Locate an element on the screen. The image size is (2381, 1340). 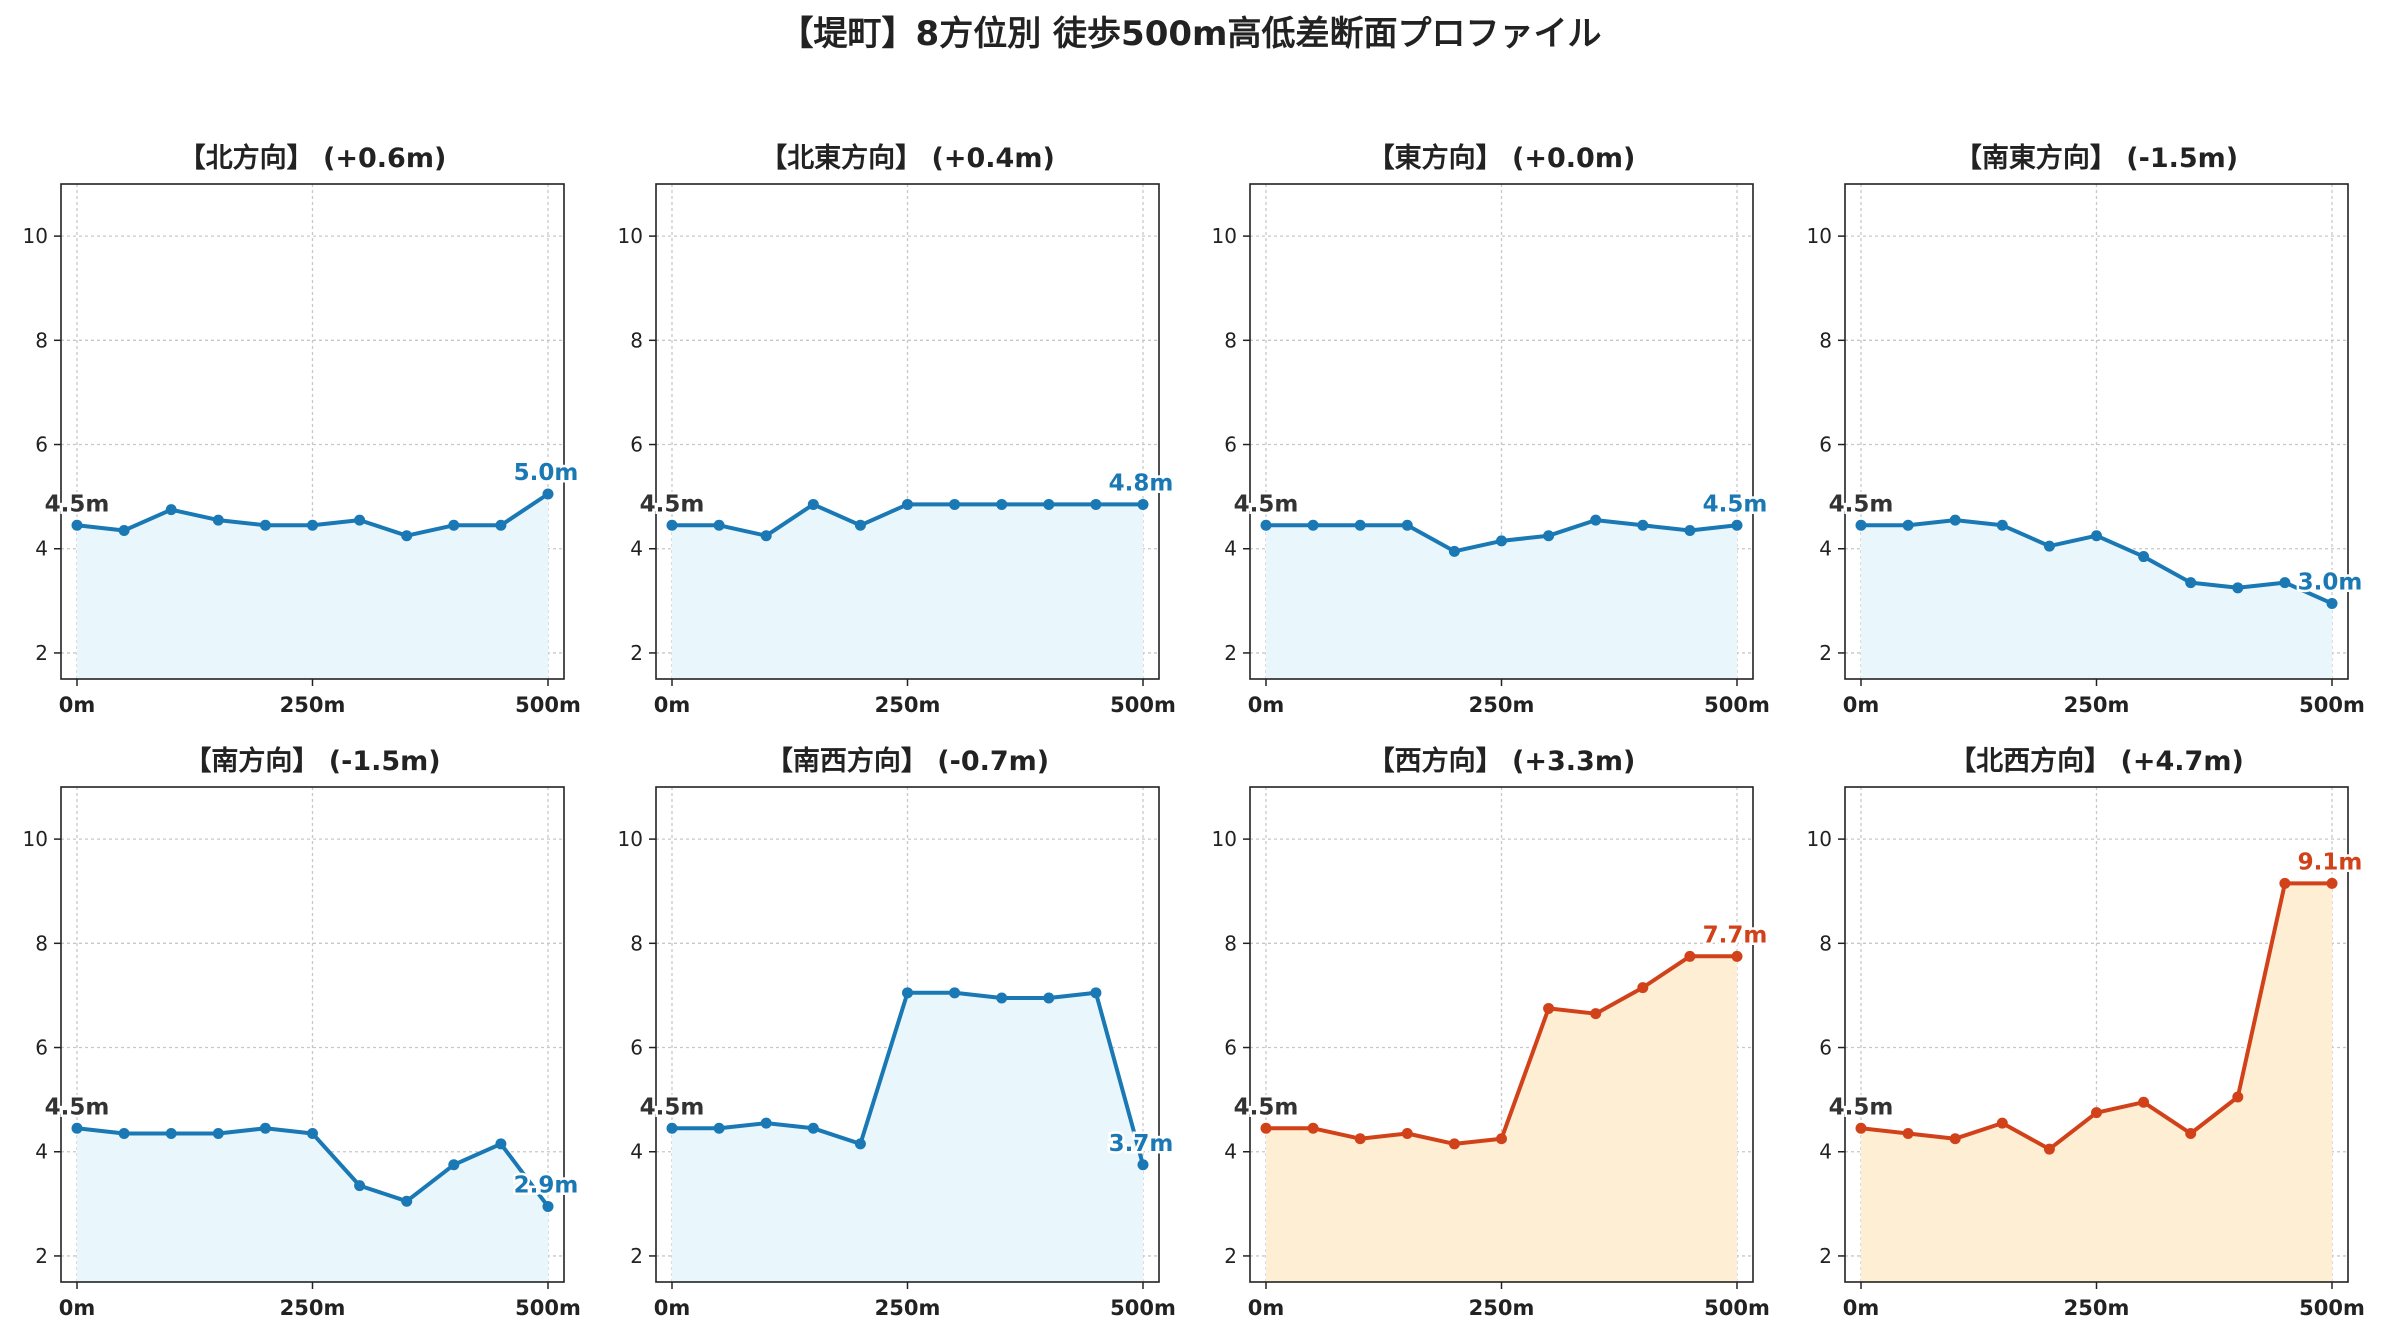
subplot-7: 【北西方向】 (+4.7m) 2 4 6 8 10 0m 250m 500m 4.5m 9.1m is located at coordinates (2086, 1032).